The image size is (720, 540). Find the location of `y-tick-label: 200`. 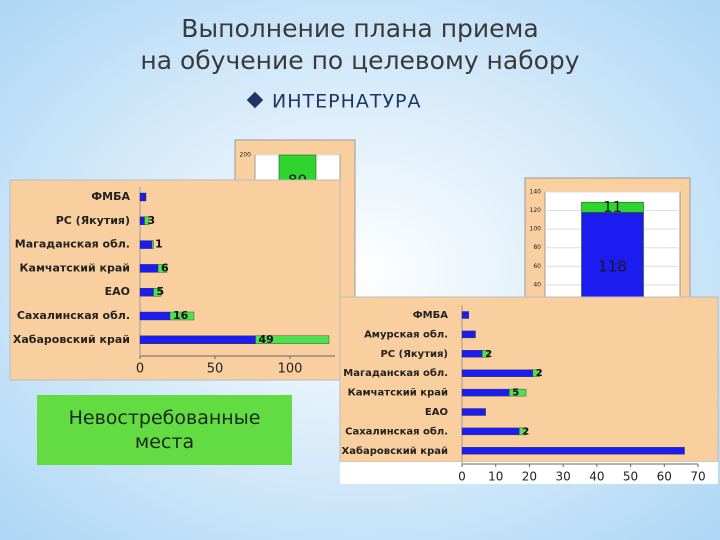

y-tick-label: 200 is located at coordinates (246, 155).